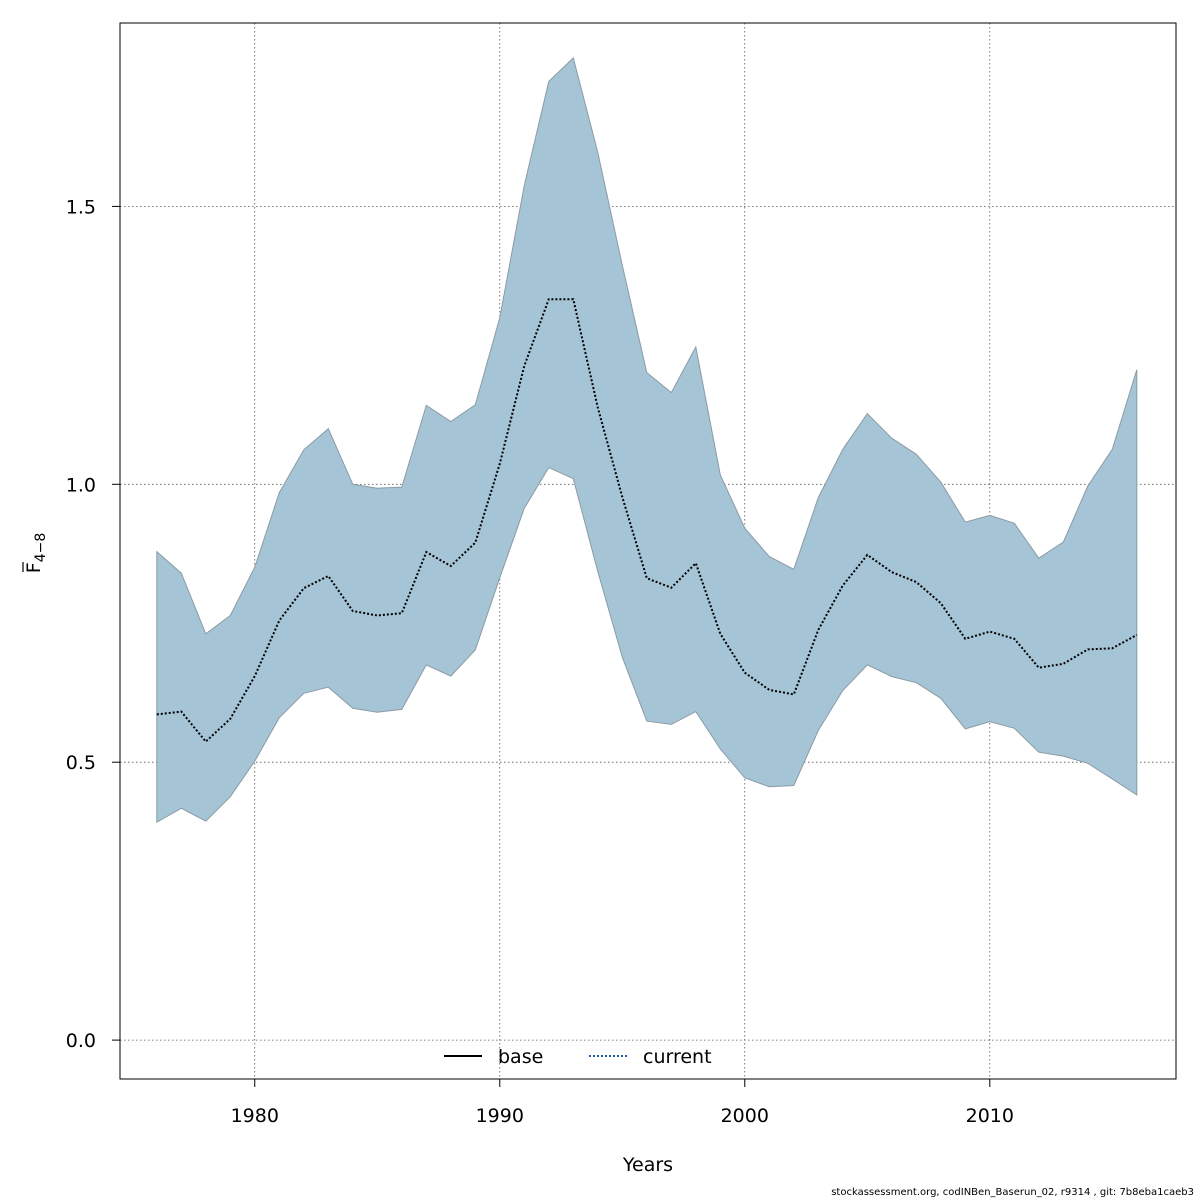 This screenshot has height=1200, width=1200. Describe the element at coordinates (34, 567) in the screenshot. I see `y-axis-title-main: F` at that location.